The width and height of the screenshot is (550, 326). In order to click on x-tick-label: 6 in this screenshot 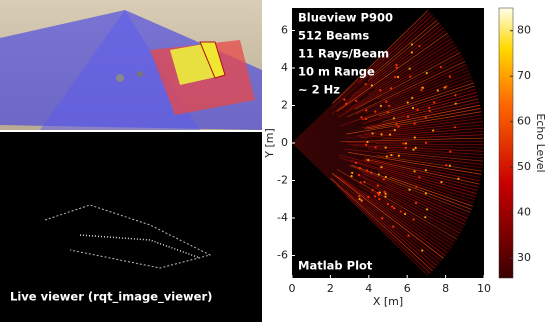, I will do `click(407, 288)`.